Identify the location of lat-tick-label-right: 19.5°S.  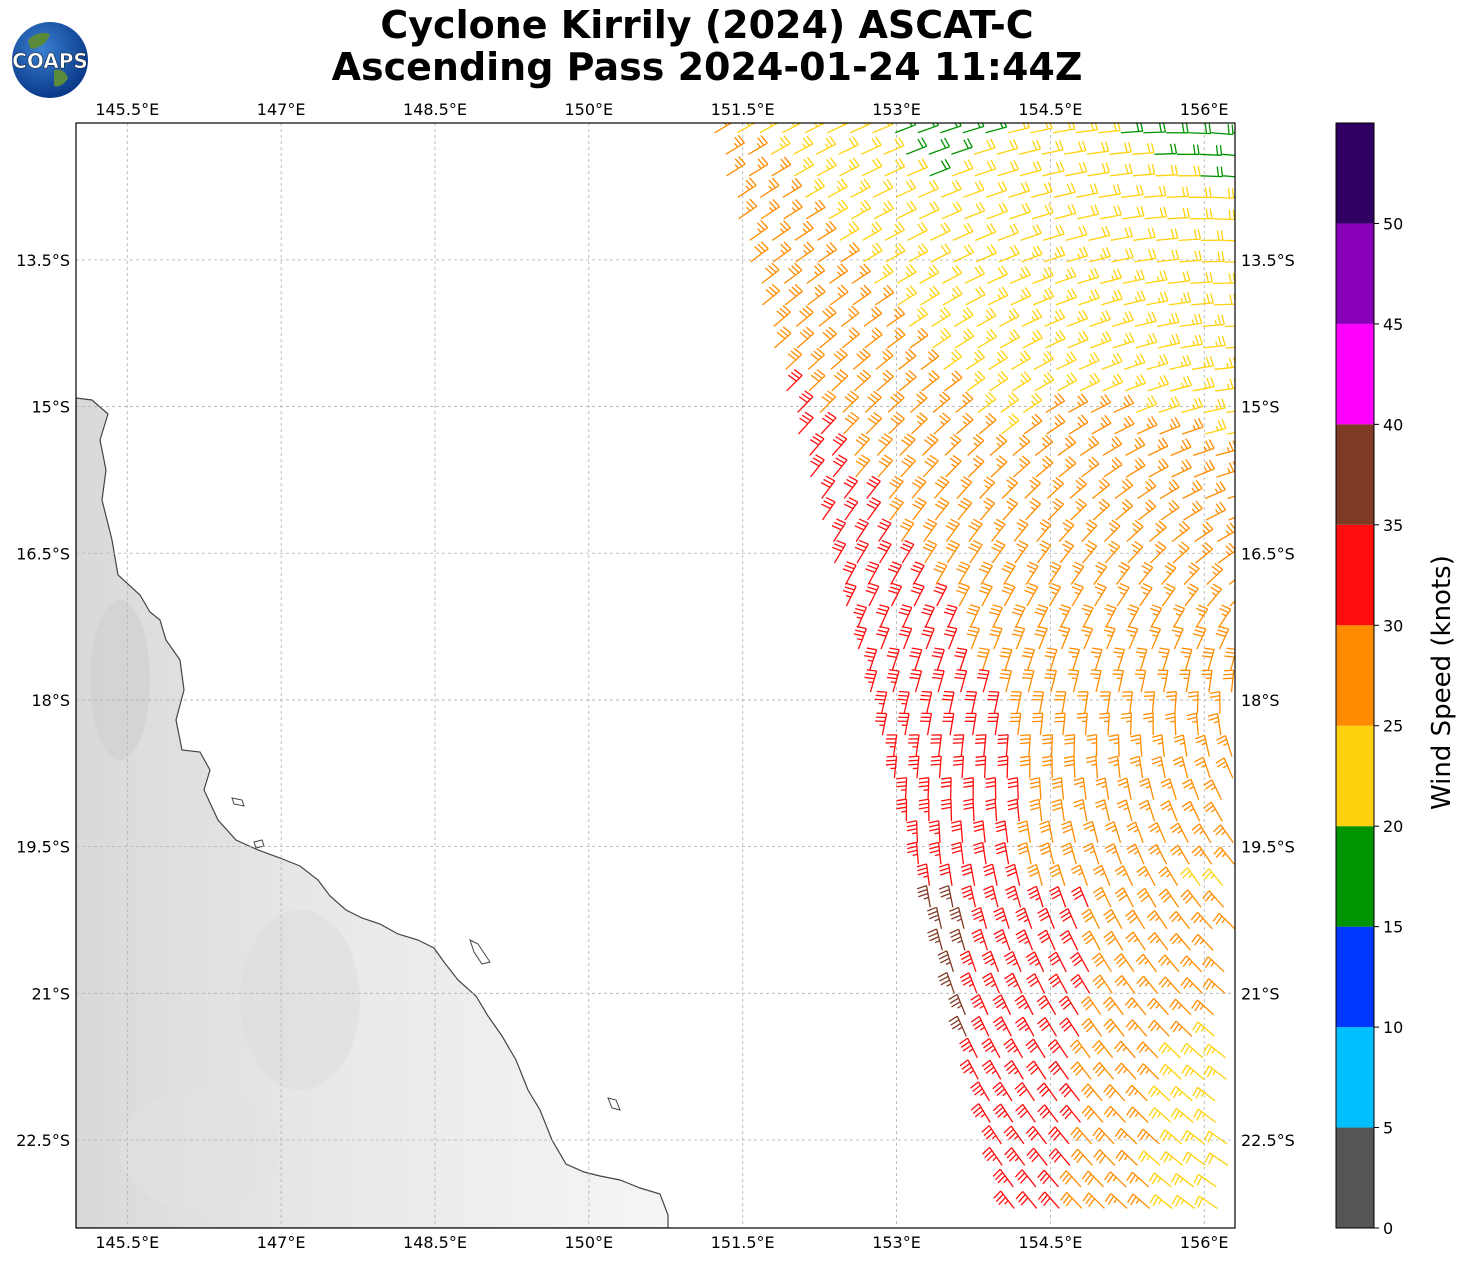
(1268, 847).